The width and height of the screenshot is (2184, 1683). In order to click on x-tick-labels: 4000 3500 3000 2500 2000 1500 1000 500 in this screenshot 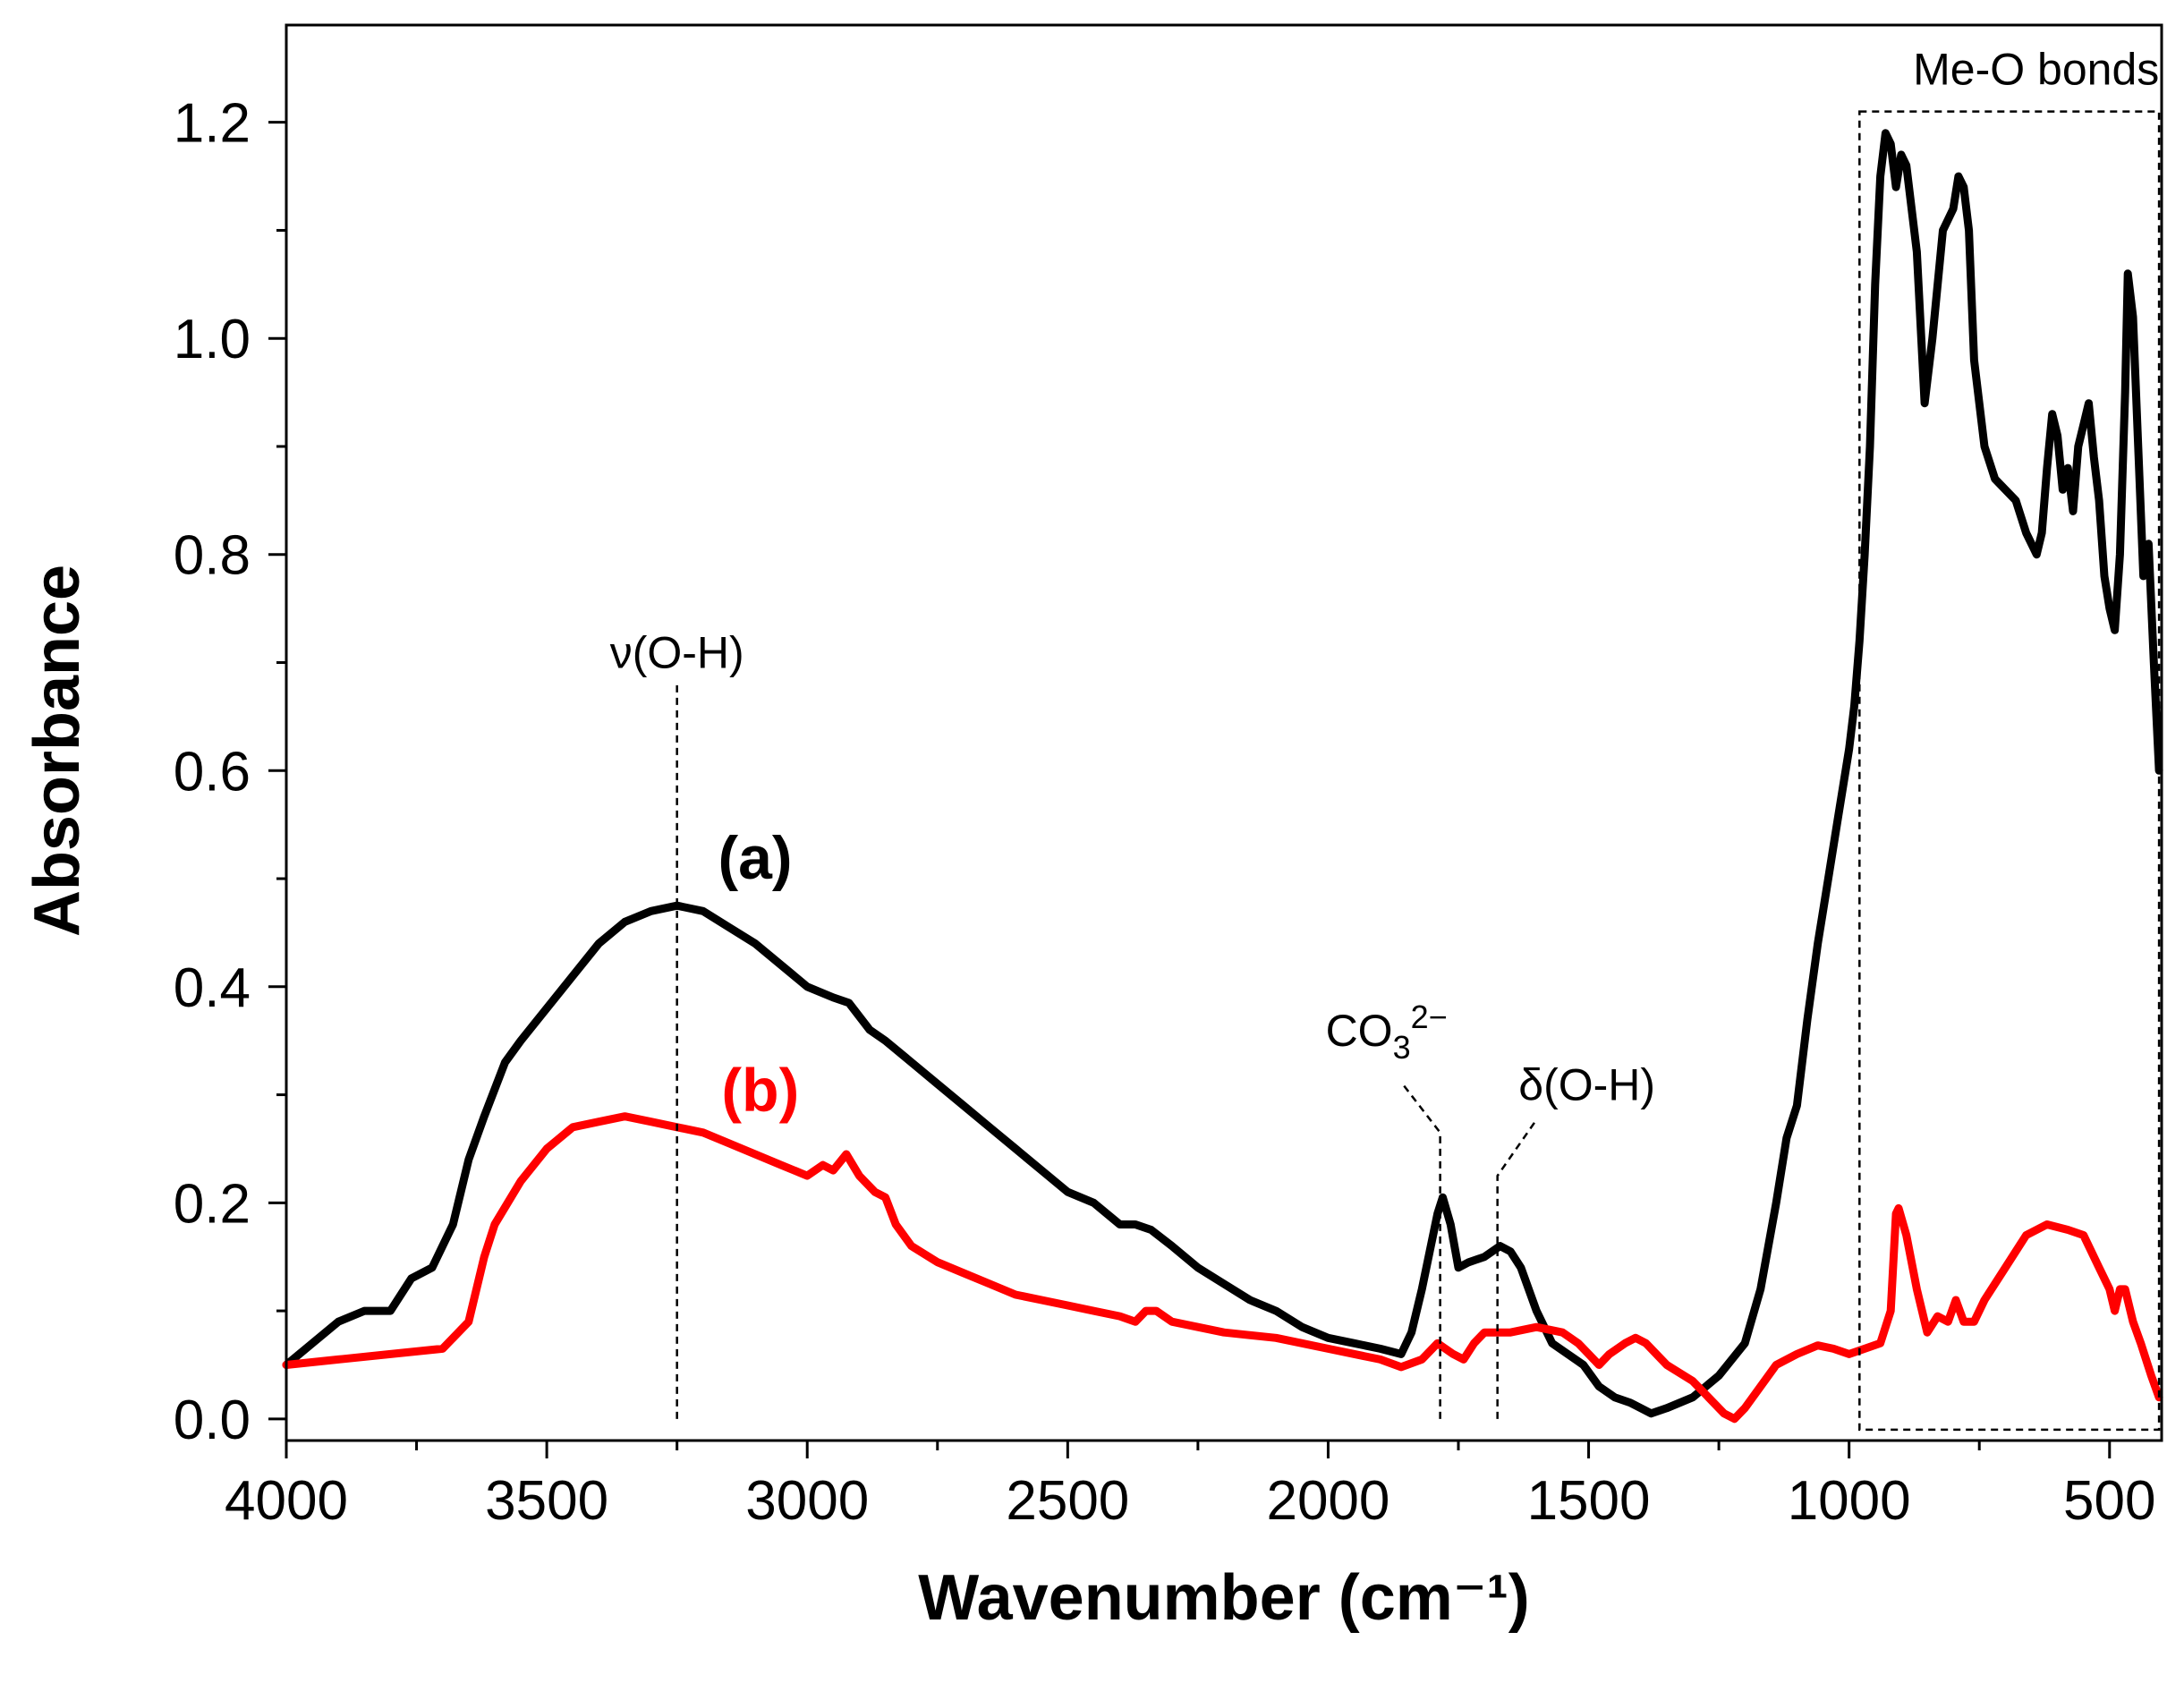, I will do `click(1190, 1501)`.